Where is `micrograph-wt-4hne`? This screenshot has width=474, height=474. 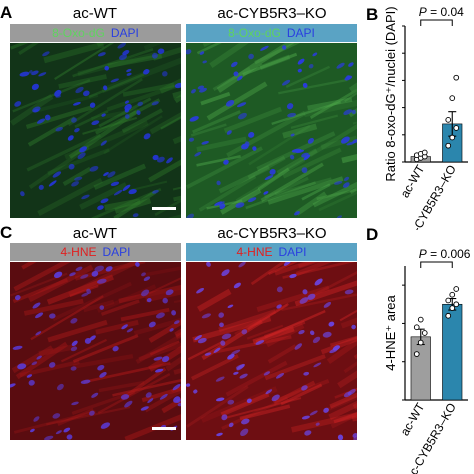
micrograph-wt-4hne is located at coordinates (95, 351).